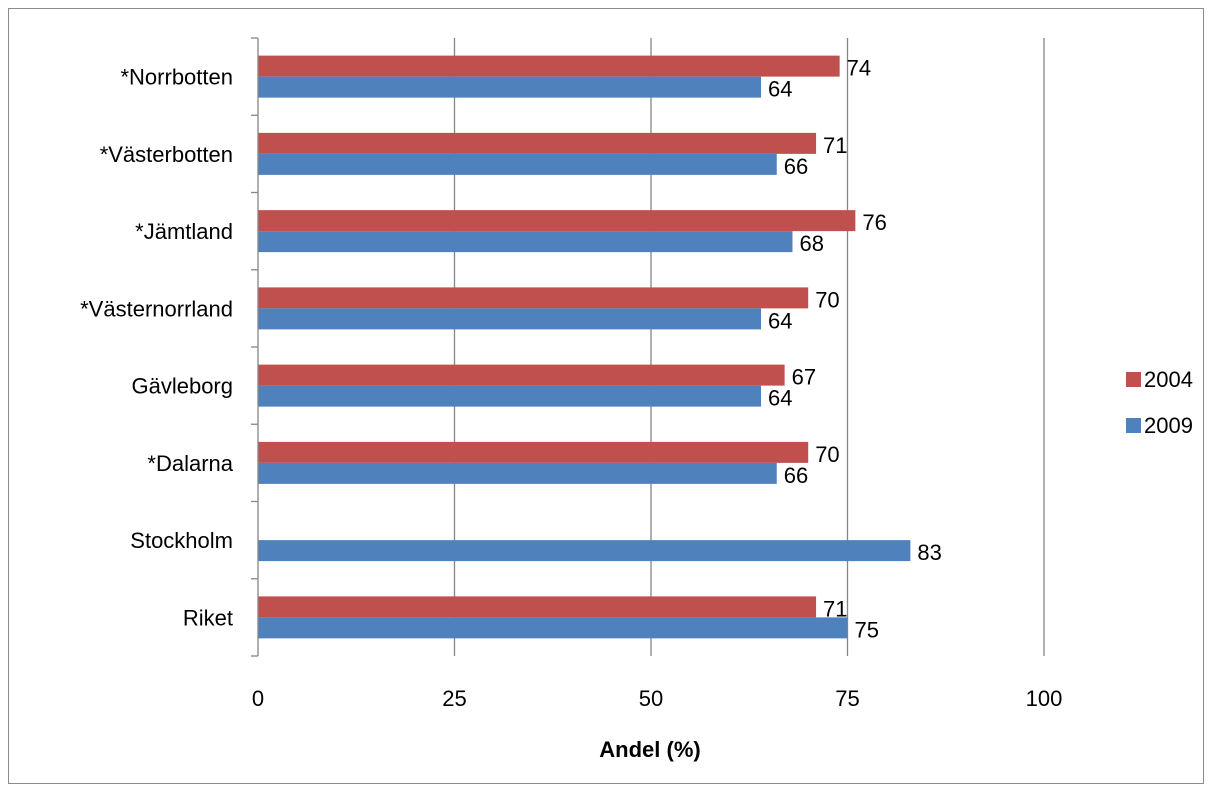  Describe the element at coordinates (811, 243) in the screenshot. I see `data-label: 68` at that location.